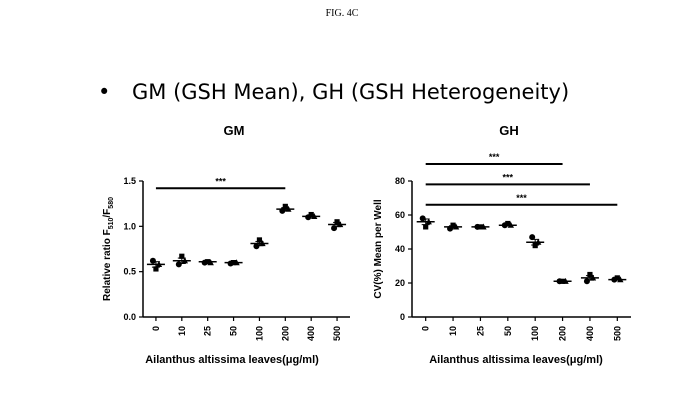 The width and height of the screenshot is (684, 409). Describe the element at coordinates (129, 272) in the screenshot. I see `y-tick-label: 0.5` at that location.